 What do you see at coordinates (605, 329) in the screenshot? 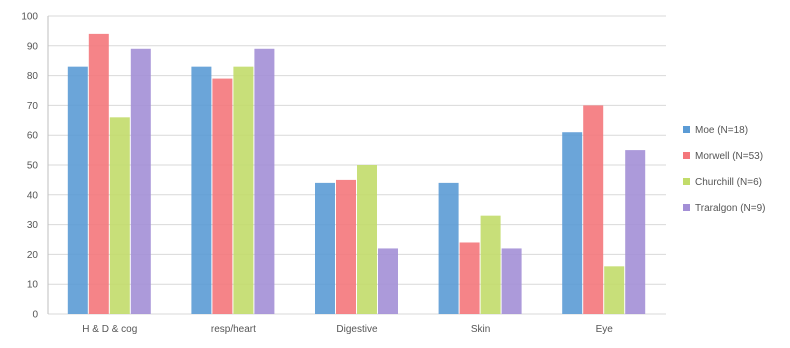
I see `x-category-label: Eye` at bounding box center [605, 329].